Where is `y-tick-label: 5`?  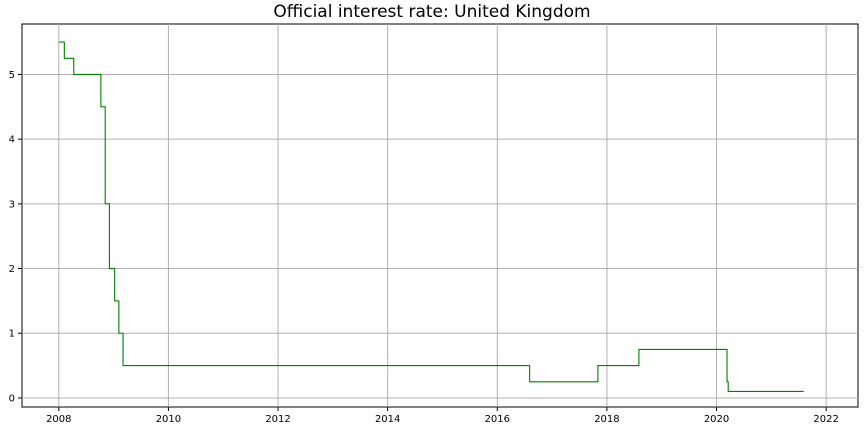 y-tick-label: 5 is located at coordinates (12, 75).